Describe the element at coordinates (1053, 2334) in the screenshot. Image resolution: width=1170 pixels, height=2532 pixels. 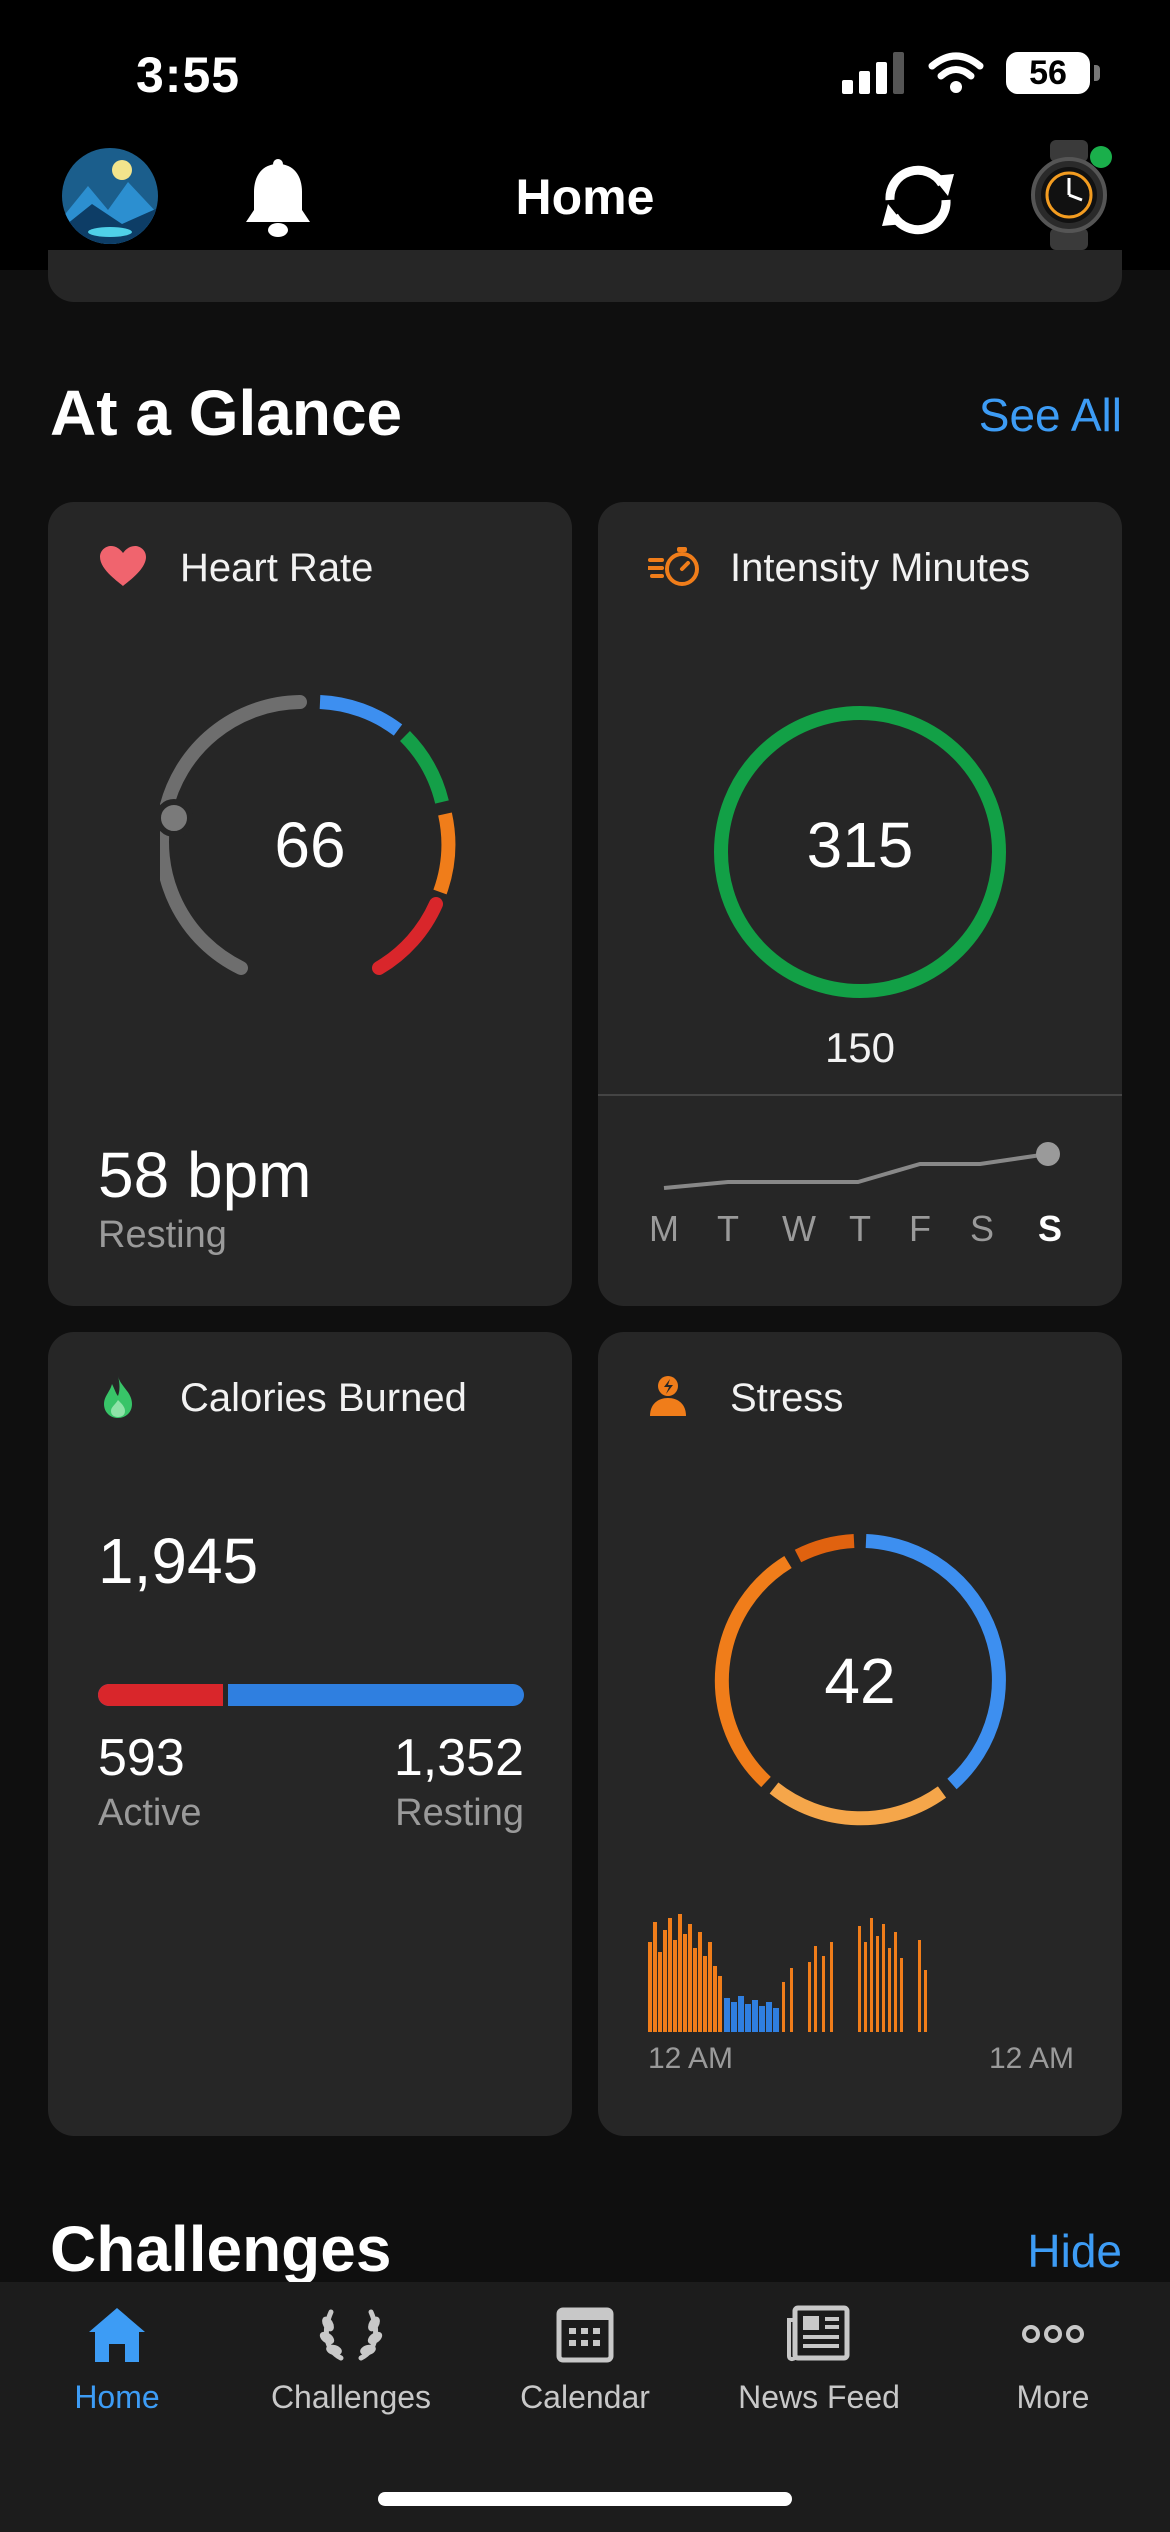
I see `more-icon` at that location.